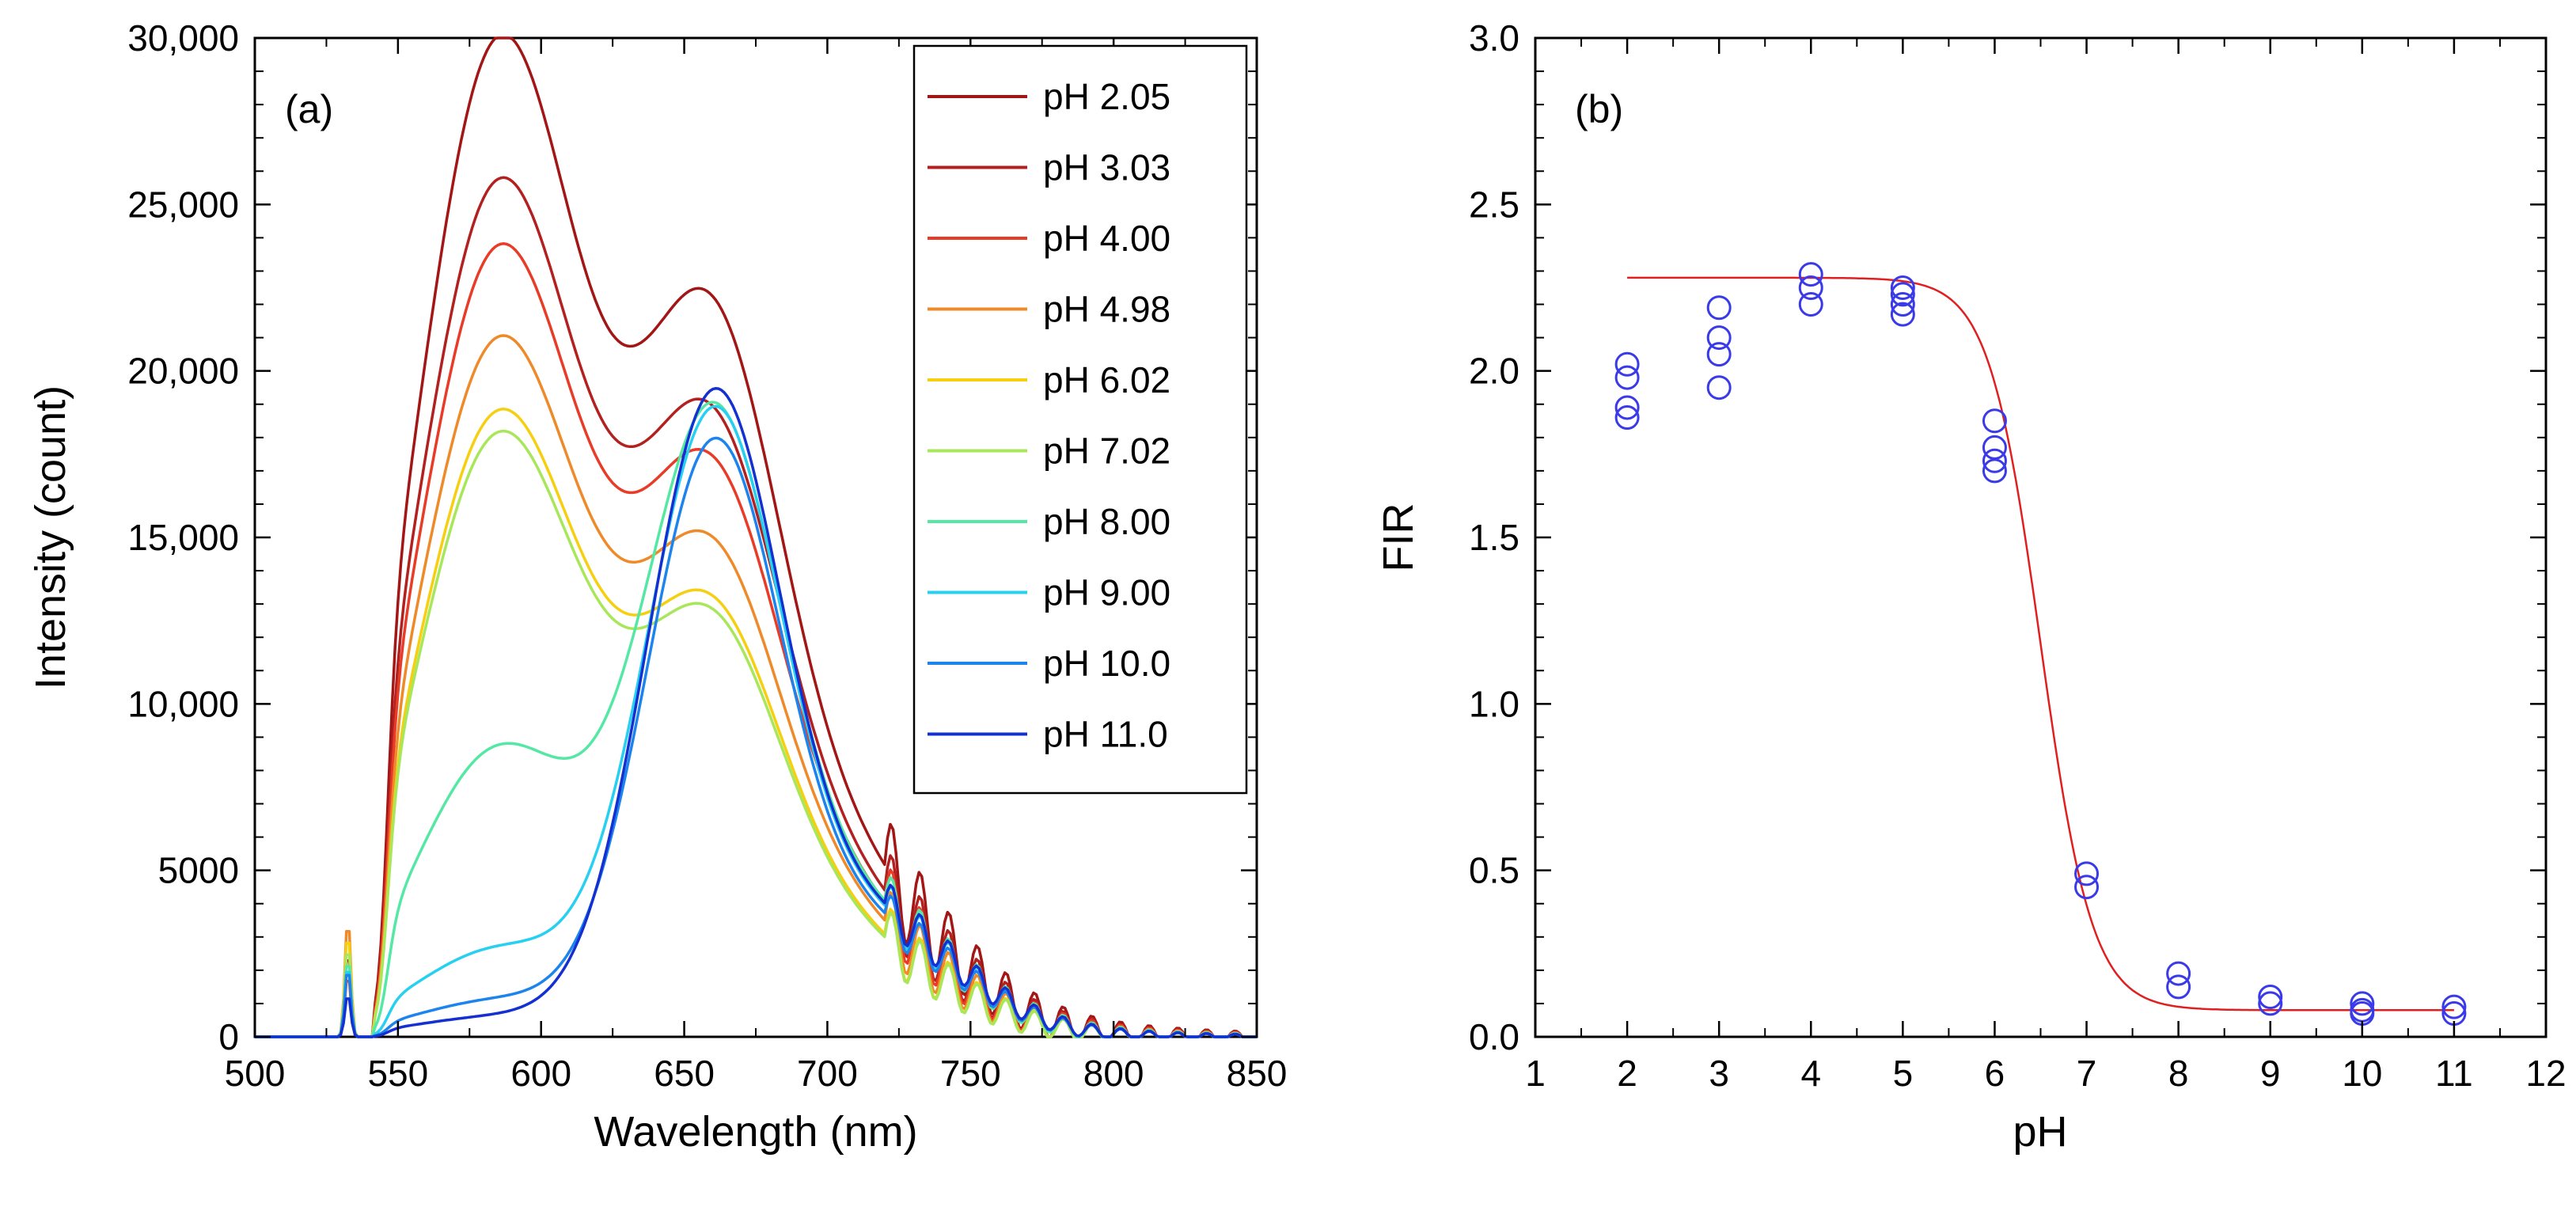  What do you see at coordinates (2087, 1073) in the screenshot?
I see `fir-x-tick-label: 7` at bounding box center [2087, 1073].